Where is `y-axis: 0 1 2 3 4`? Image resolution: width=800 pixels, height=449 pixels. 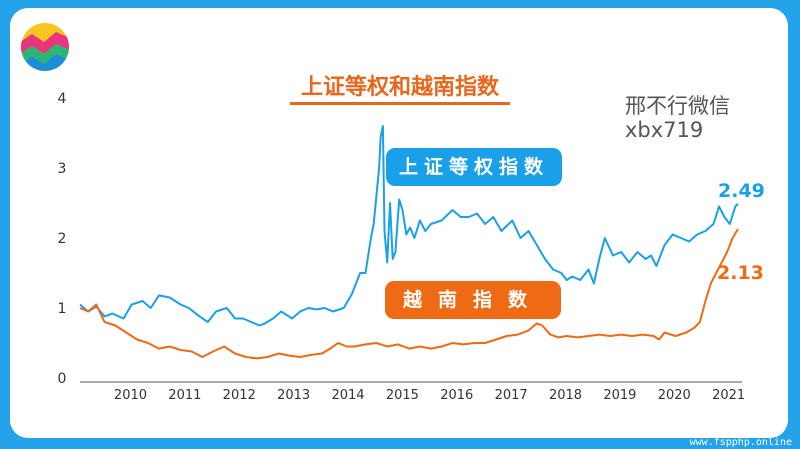 y-axis: 0 1 2 3 4 is located at coordinates (62, 239).